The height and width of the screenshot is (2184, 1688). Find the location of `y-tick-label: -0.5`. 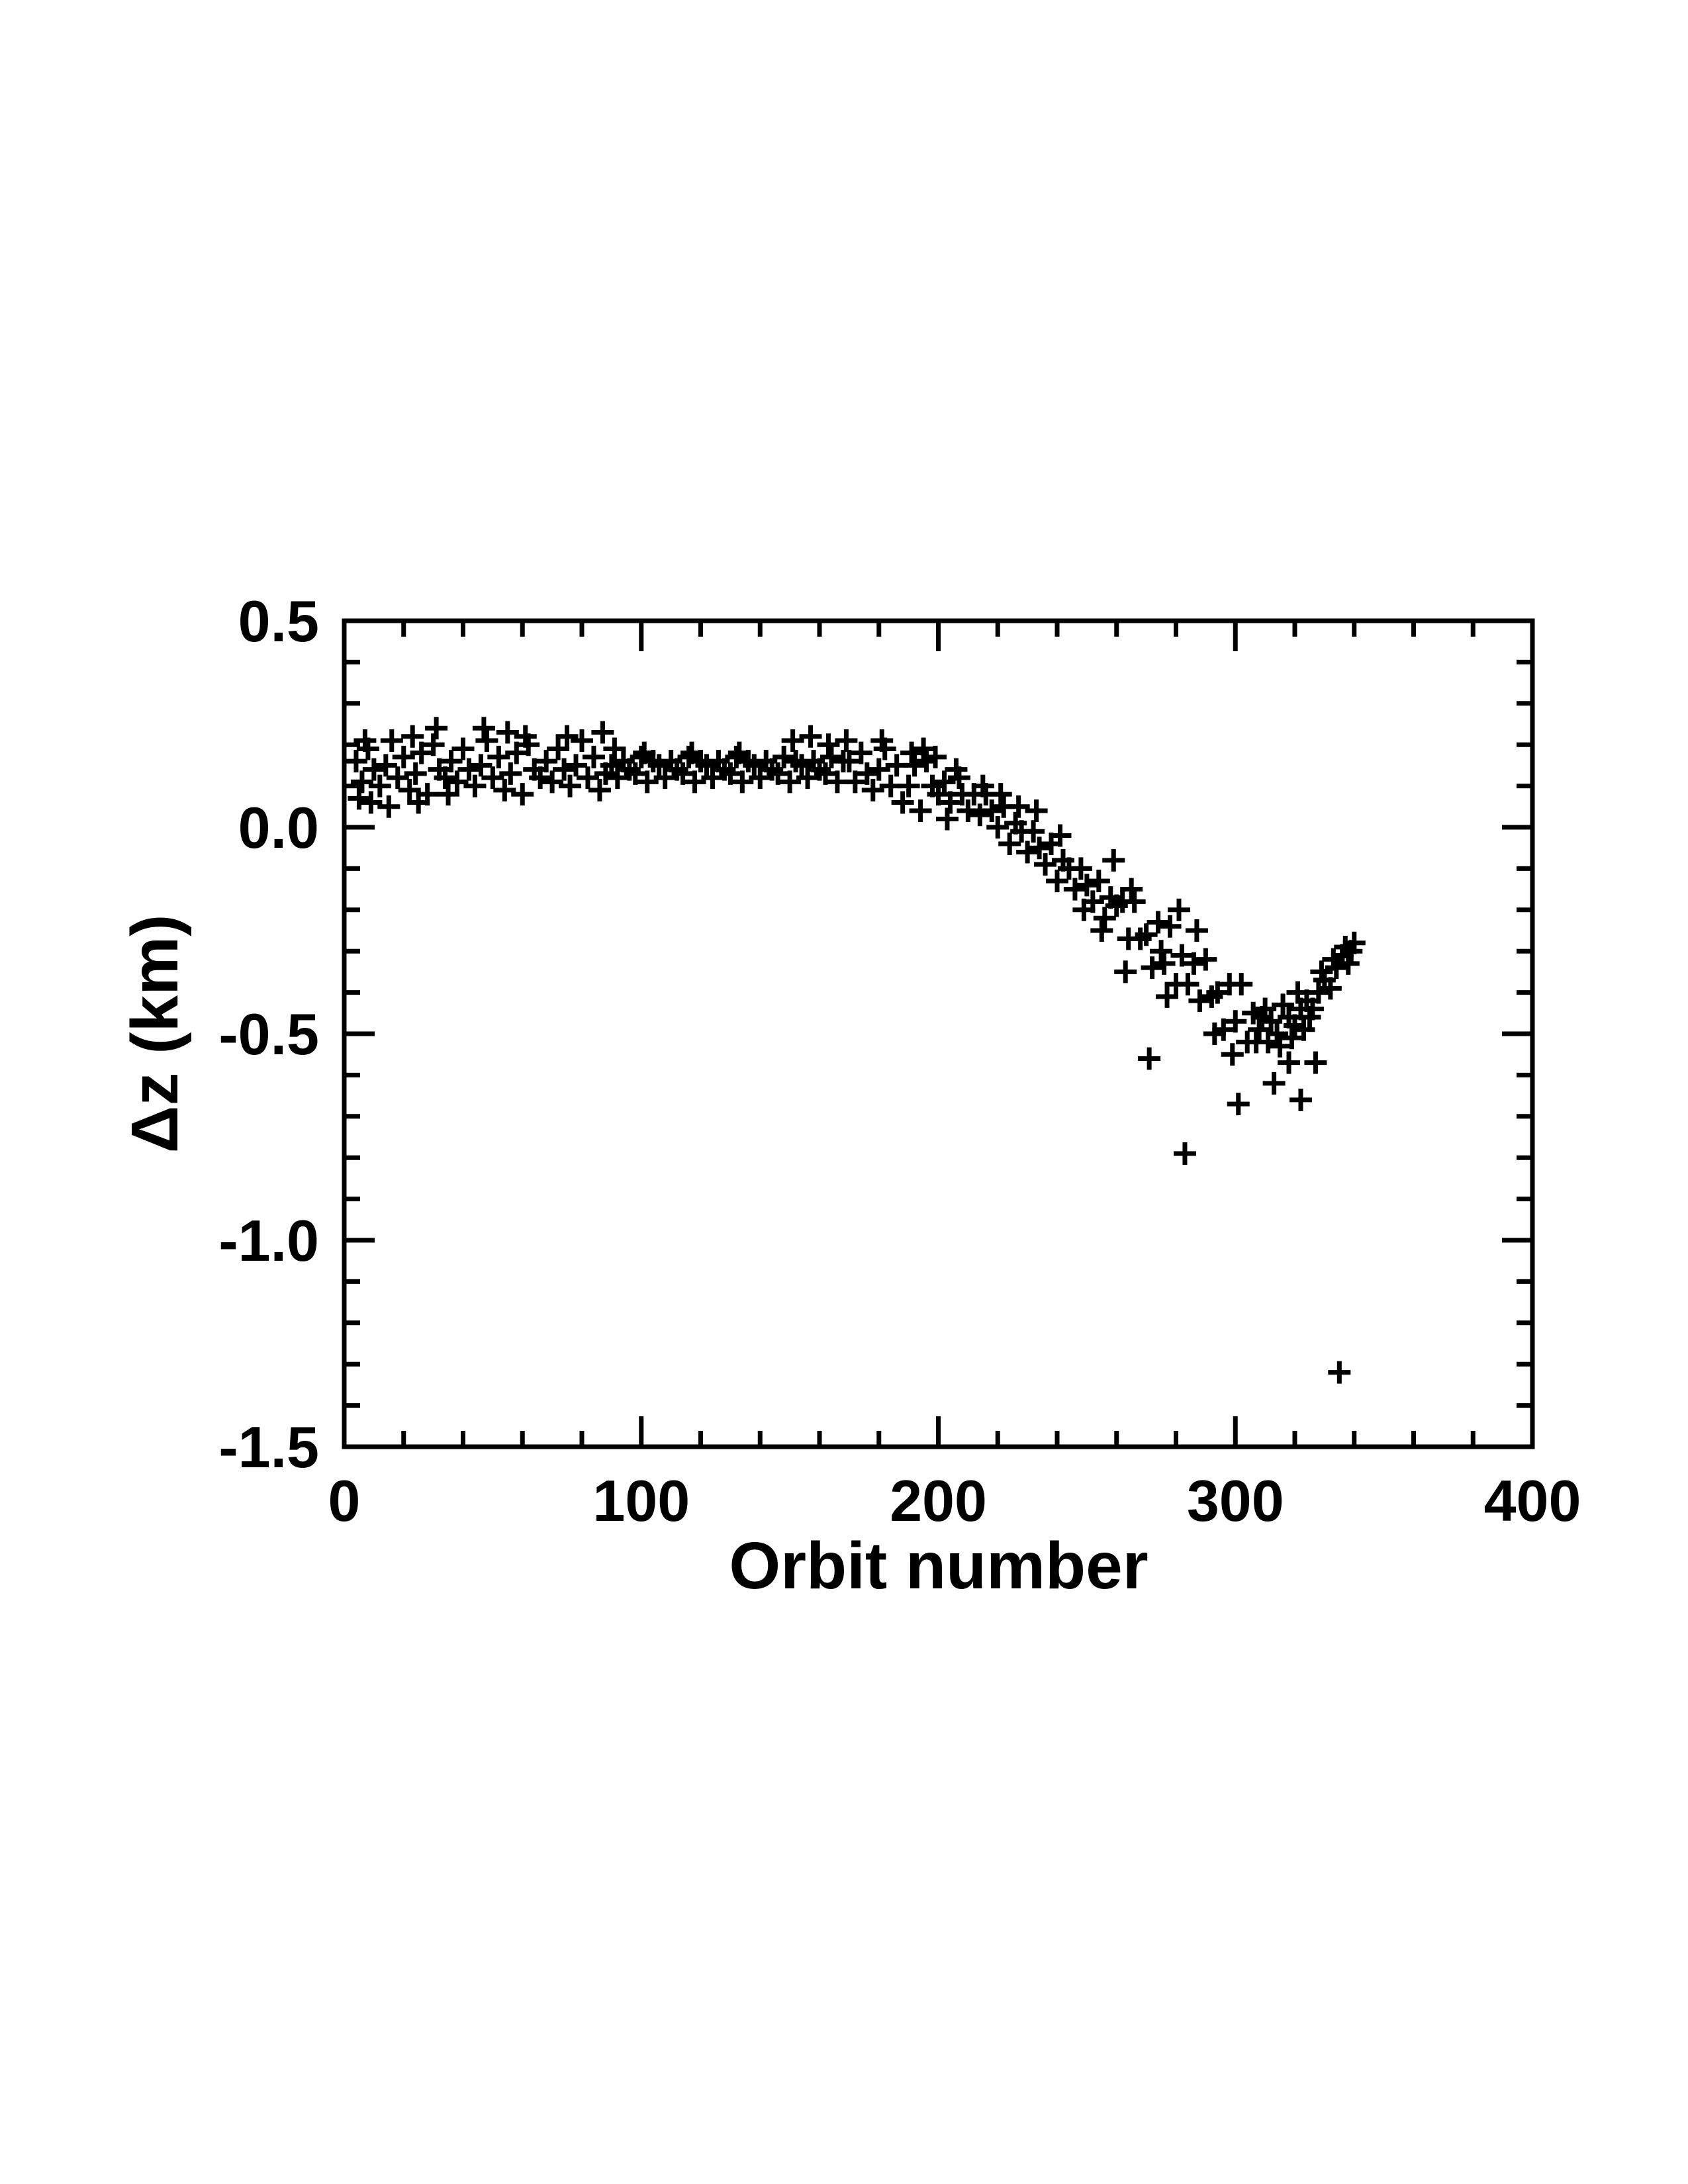

y-tick-label: -0.5 is located at coordinates (268, 1034).